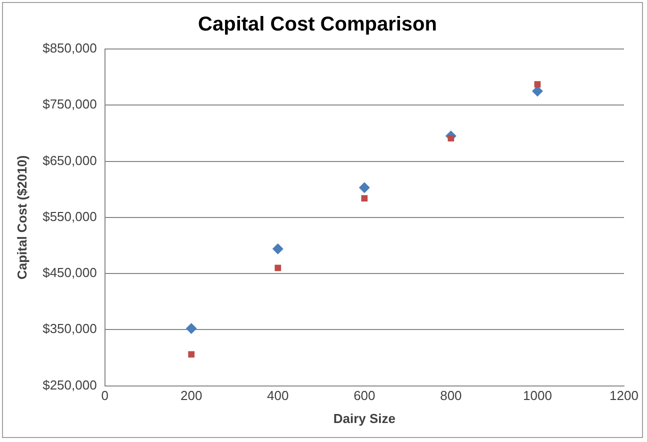 The width and height of the screenshot is (647, 442). I want to click on y-tick-label: $250,000, so click(69, 384).